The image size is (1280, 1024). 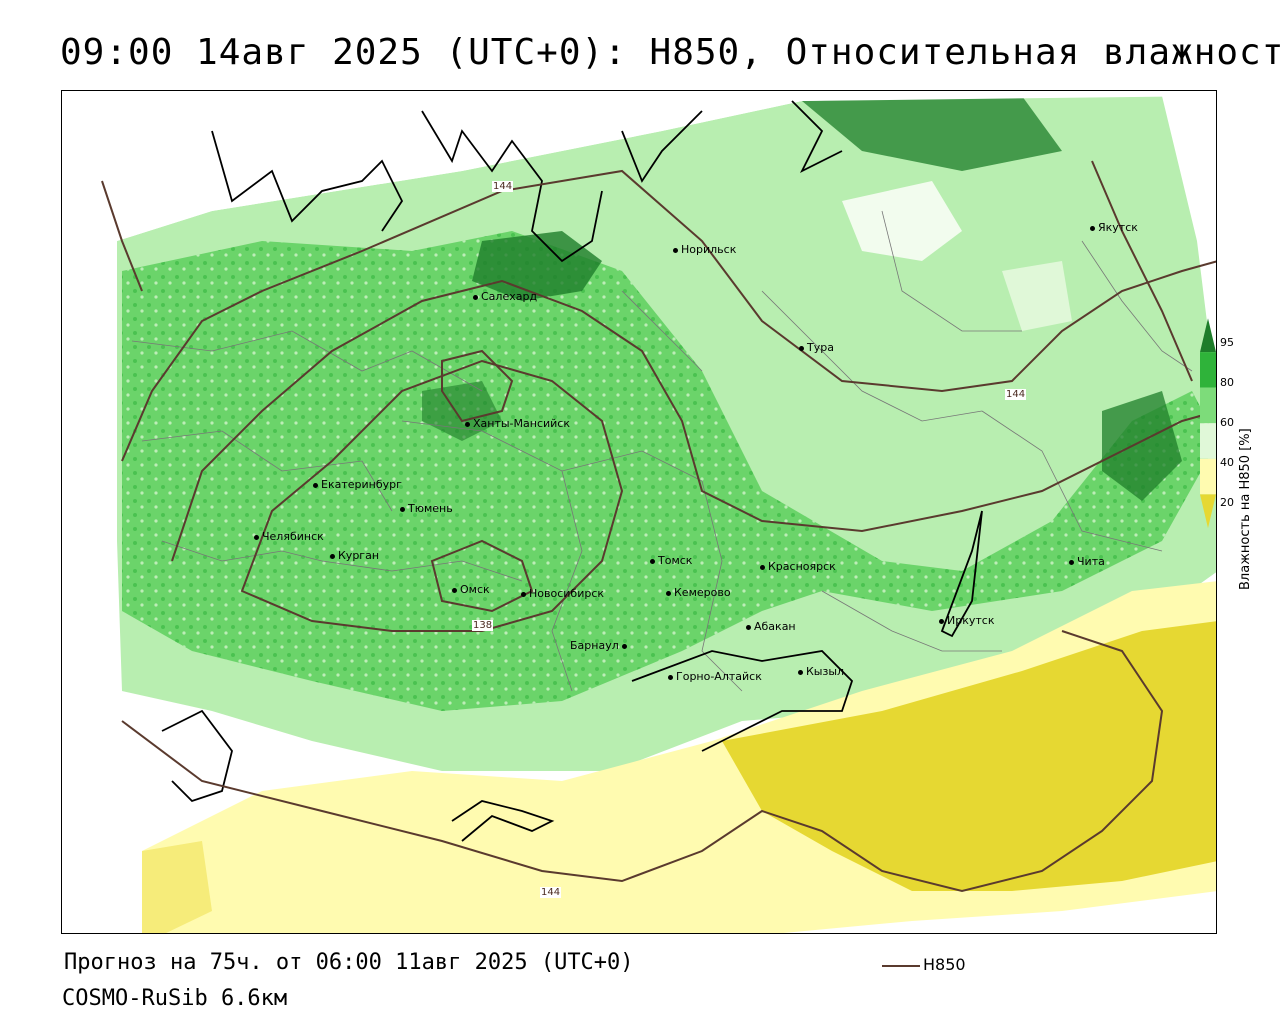 I want to click on colorbar-lt20, so click(x=1208, y=511).